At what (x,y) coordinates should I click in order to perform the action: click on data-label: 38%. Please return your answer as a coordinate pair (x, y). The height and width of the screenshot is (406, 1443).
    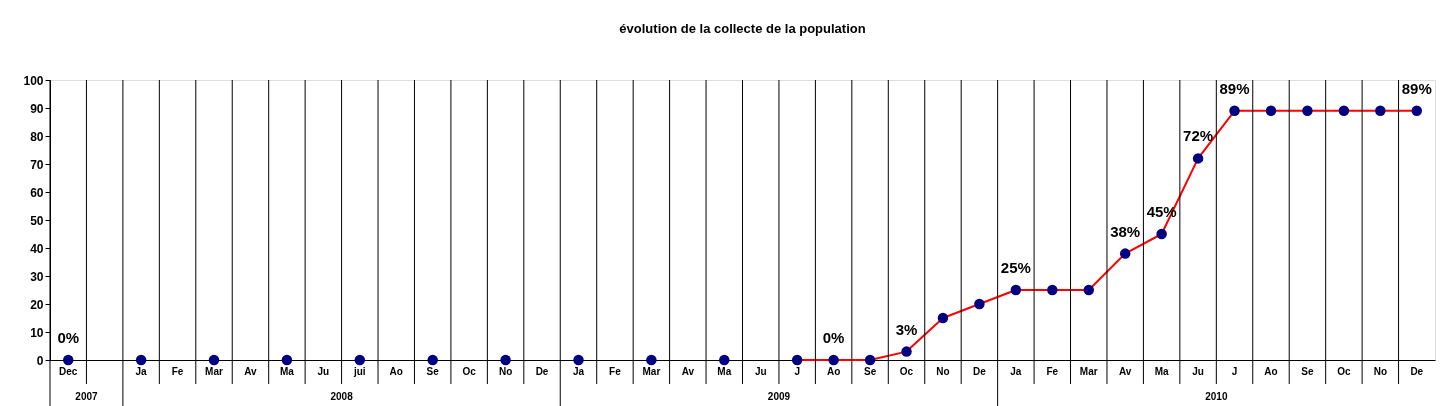
    Looking at the image, I should click on (1125, 231).